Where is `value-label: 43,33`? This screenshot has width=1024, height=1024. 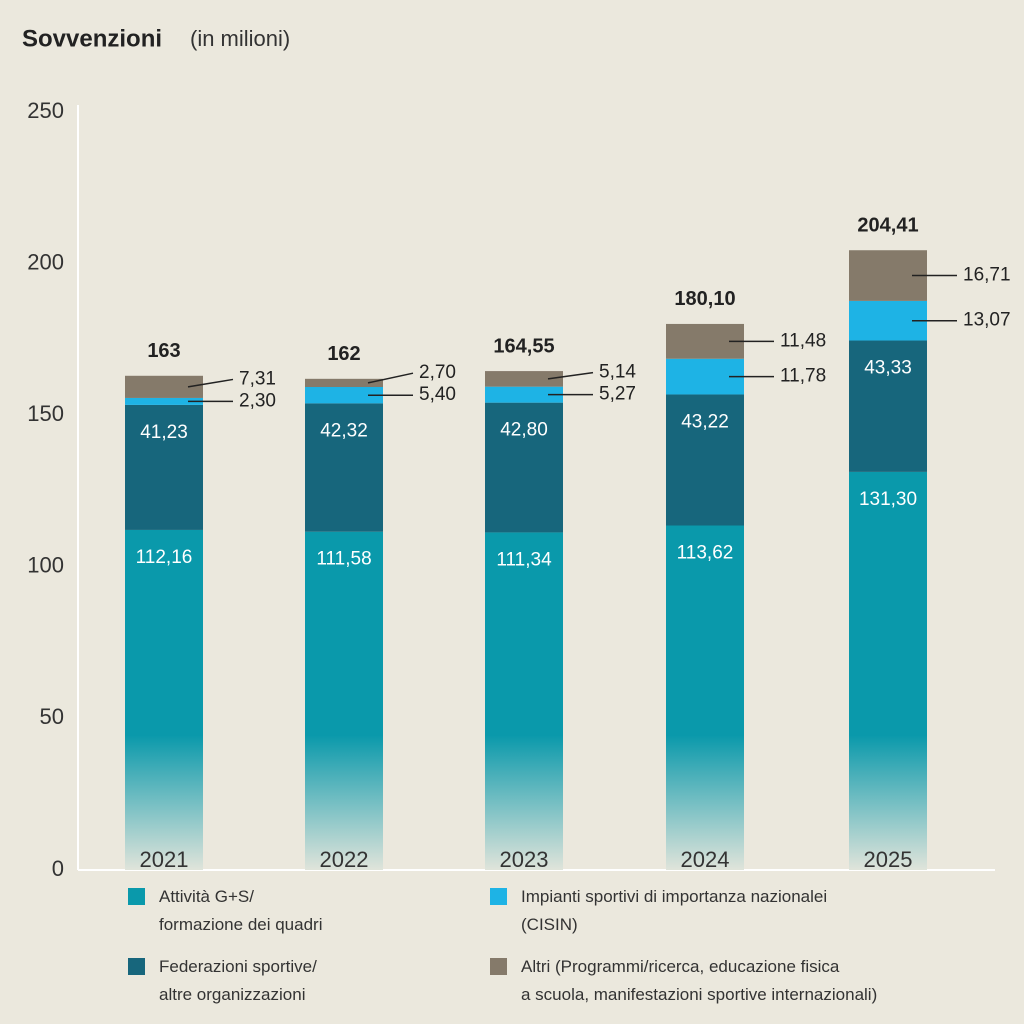
value-label: 43,33 is located at coordinates (888, 368).